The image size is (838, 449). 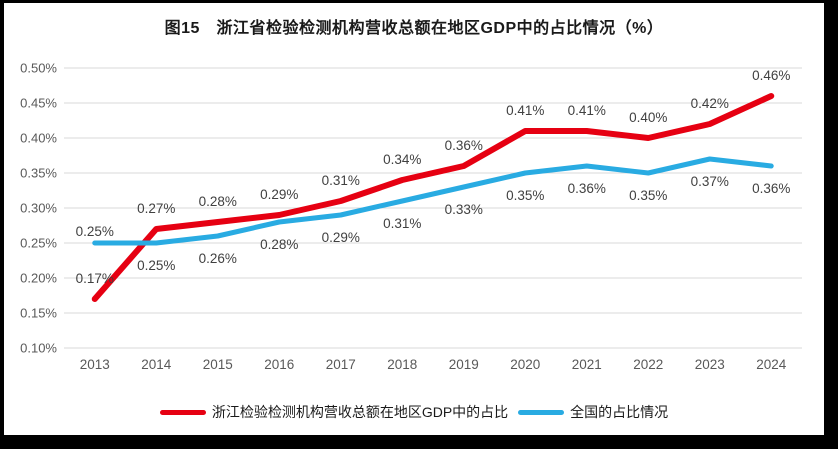 What do you see at coordinates (279, 194) in the screenshot?
I see `data-label-0: 0.29%` at bounding box center [279, 194].